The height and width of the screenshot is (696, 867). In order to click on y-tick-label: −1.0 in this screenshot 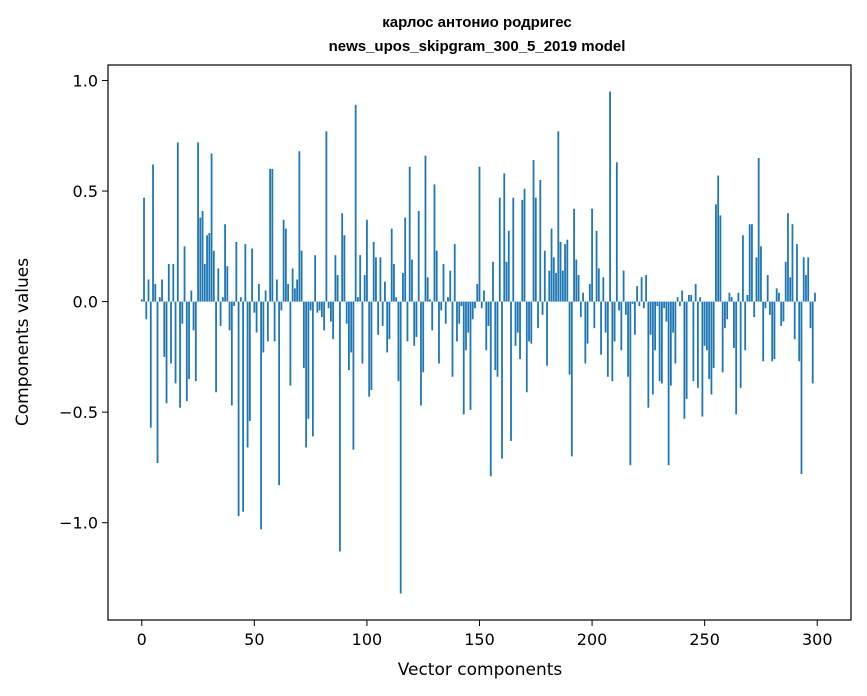, I will do `click(78, 523)`.